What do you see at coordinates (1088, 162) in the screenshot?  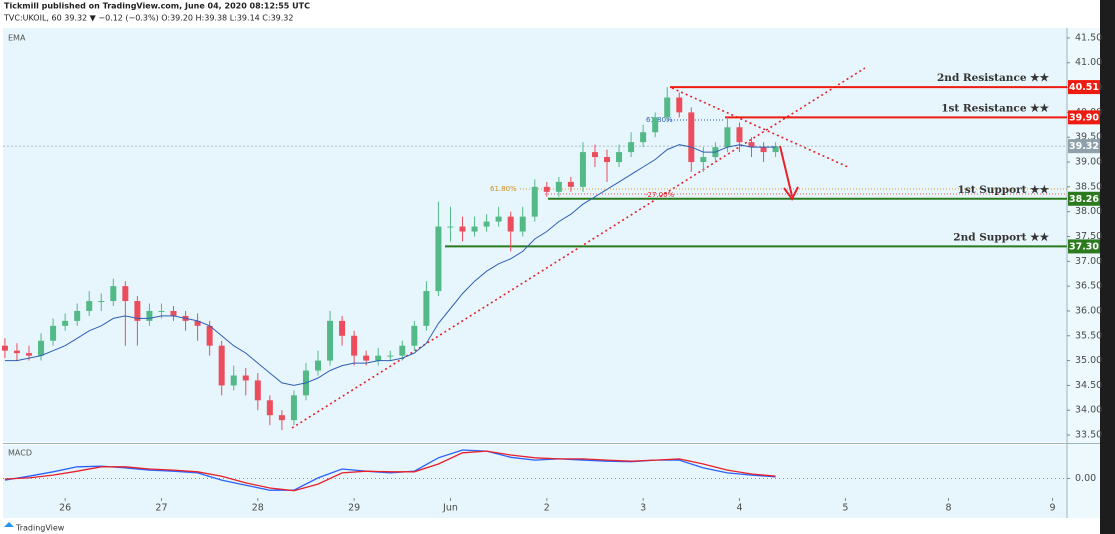 I see `y-tick-label: 39.00` at bounding box center [1088, 162].